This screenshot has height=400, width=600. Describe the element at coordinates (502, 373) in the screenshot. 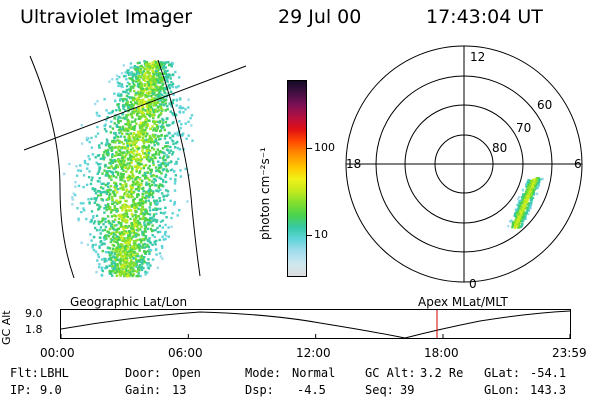

I see `glat-label: GLat:` at that location.